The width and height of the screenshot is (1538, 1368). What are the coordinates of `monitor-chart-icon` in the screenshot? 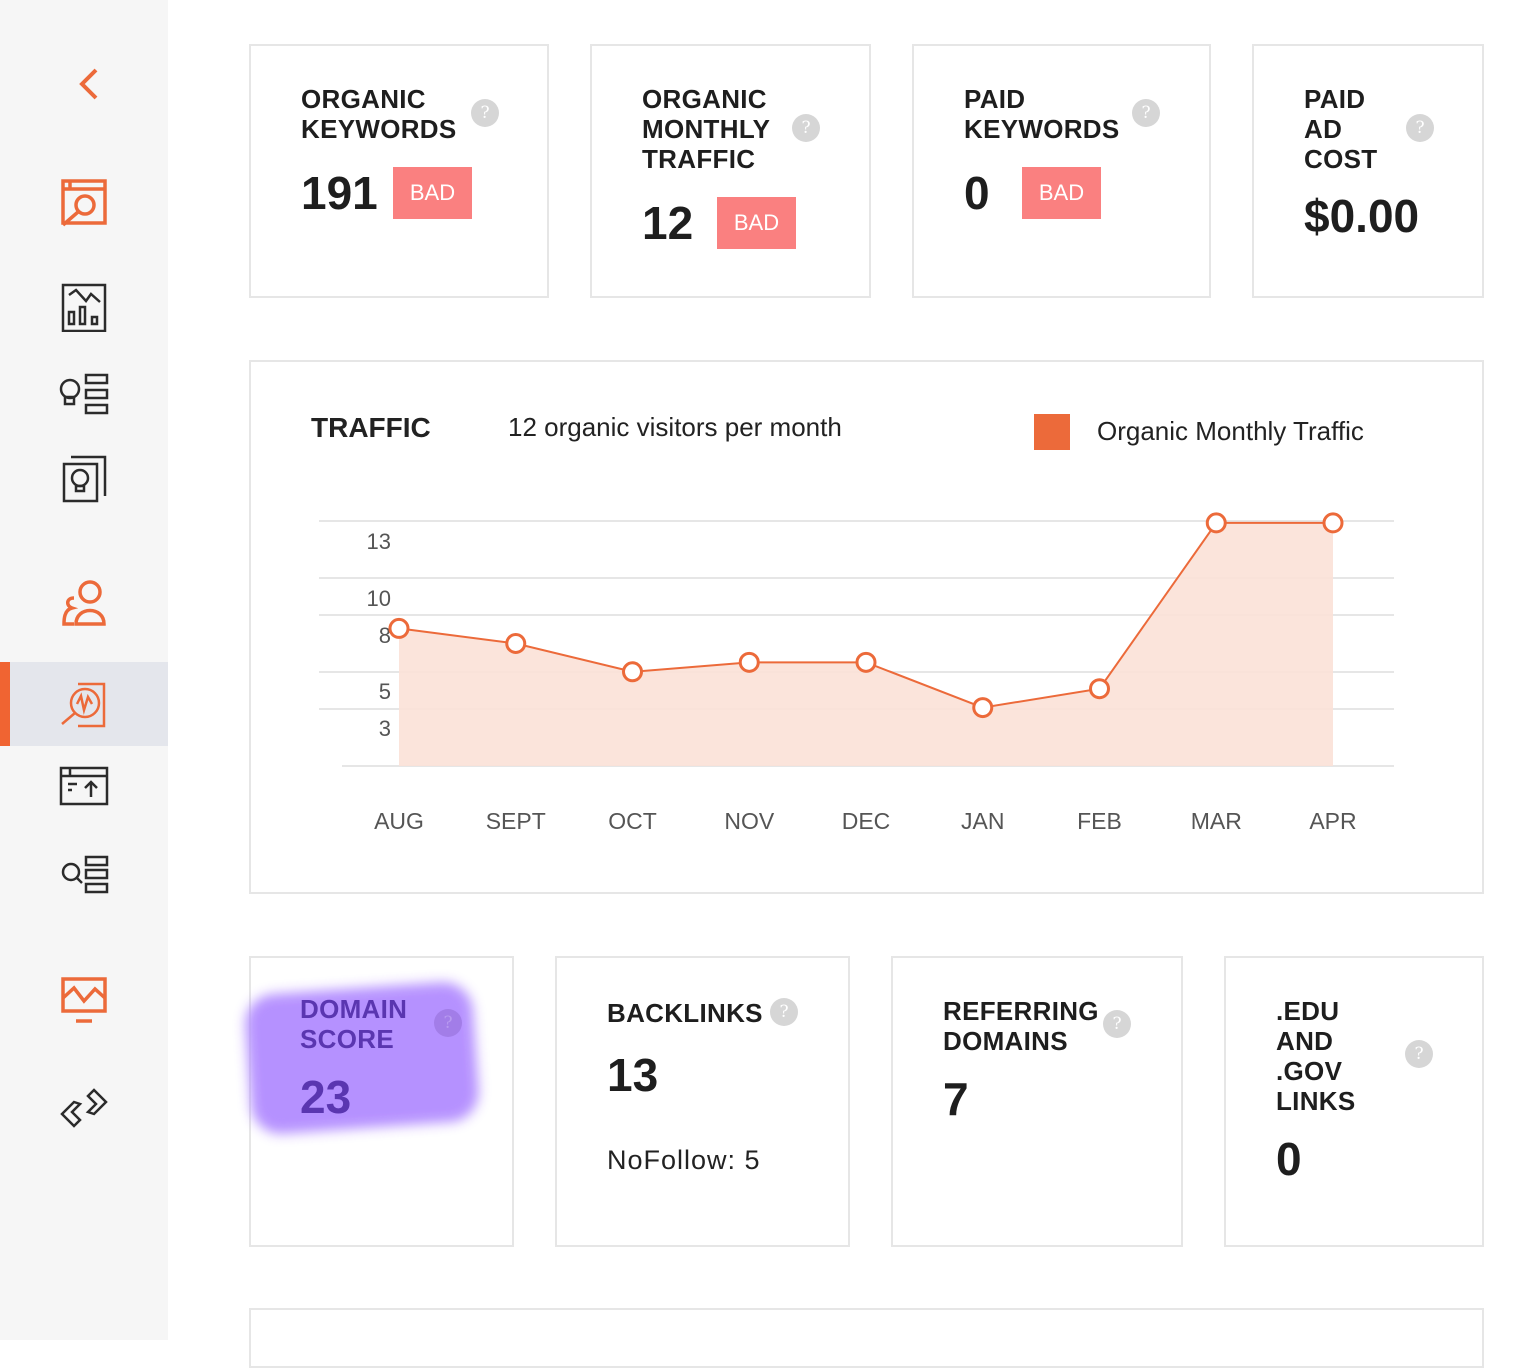 It's located at (84, 1000).